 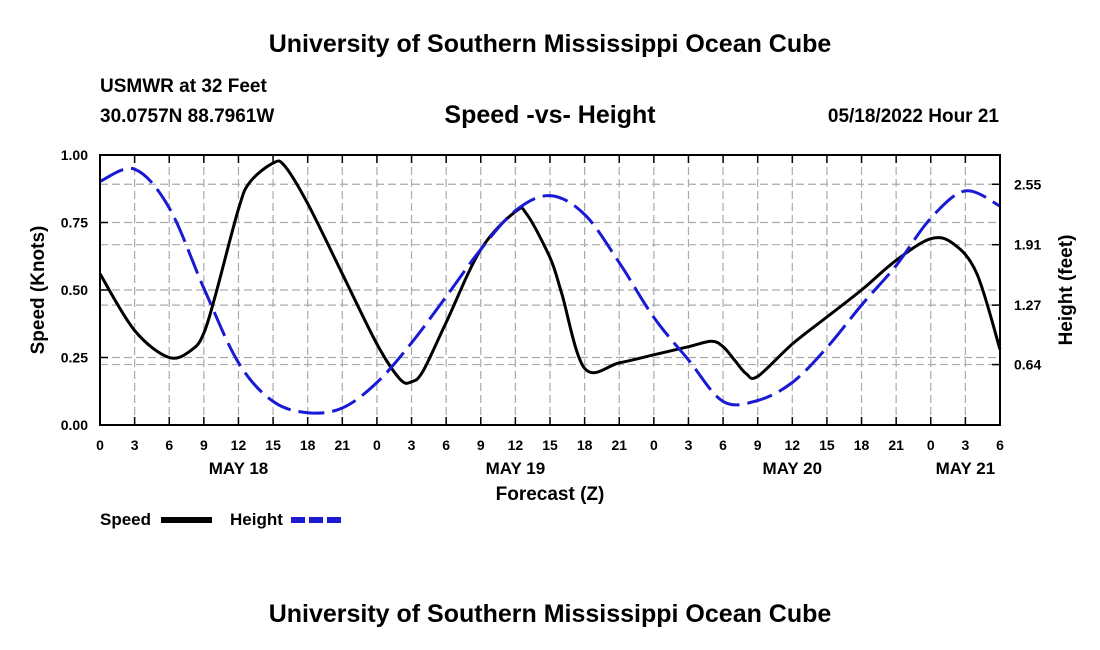 I want to click on legend-height-label: Height, so click(x=256, y=519).